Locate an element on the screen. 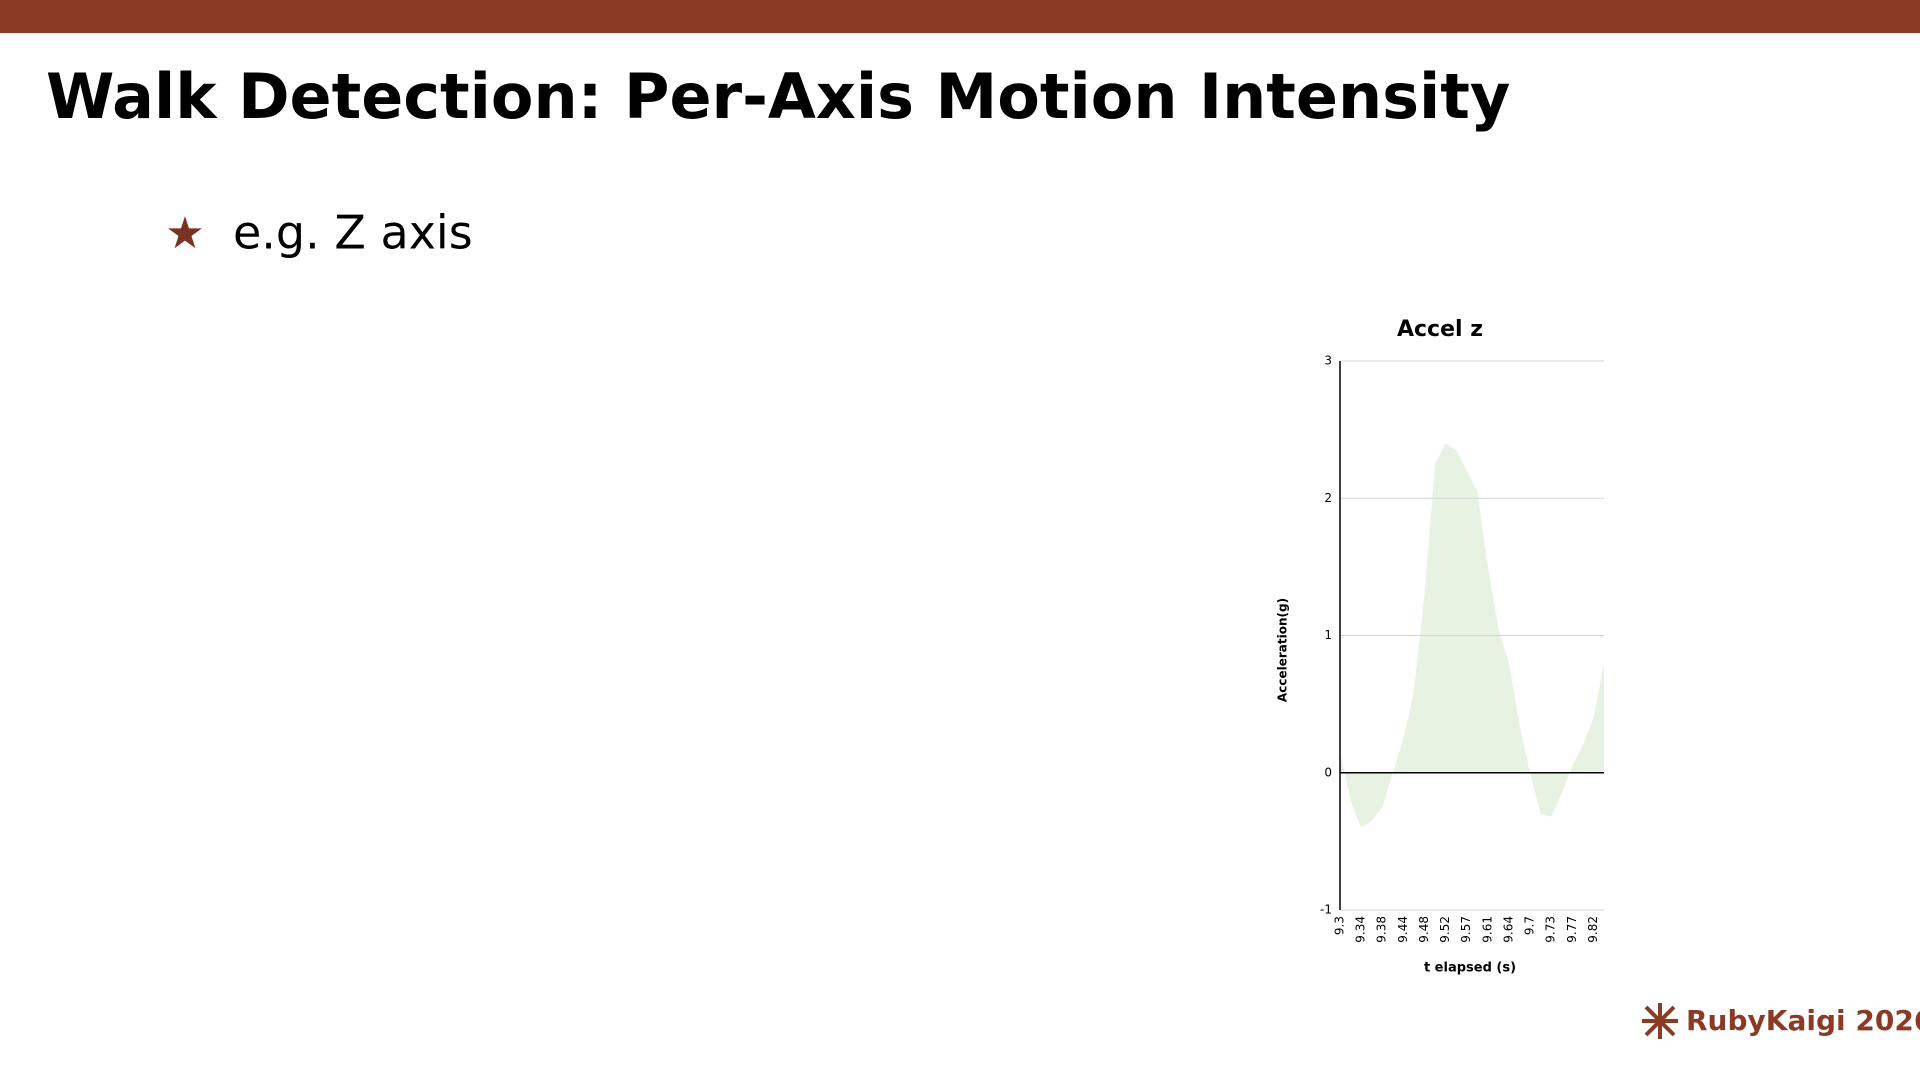 The image size is (1920, 1080). logo: RubyKaigi 2026 is located at coordinates (1781, 1021).